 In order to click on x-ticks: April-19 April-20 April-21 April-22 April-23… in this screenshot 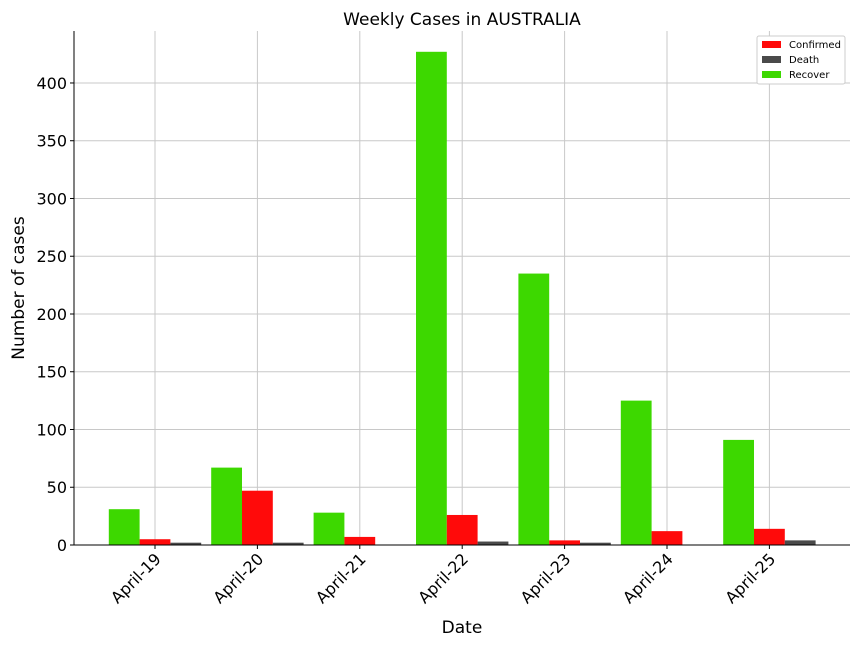, I will do `click(443, 576)`.